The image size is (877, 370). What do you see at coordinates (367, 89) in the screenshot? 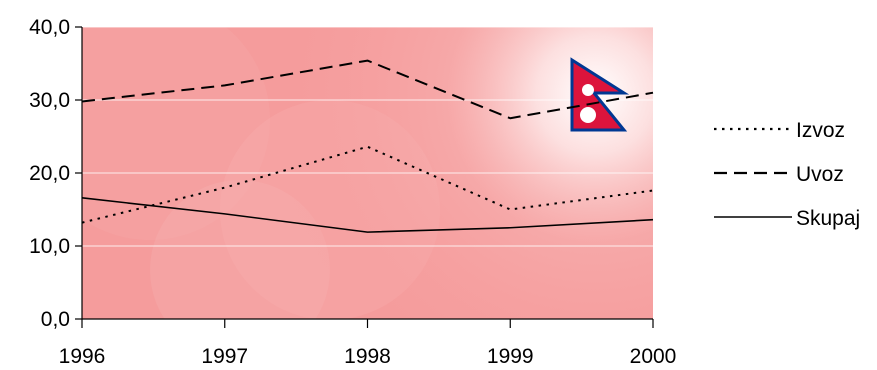
I see `series-line-uvoz` at bounding box center [367, 89].